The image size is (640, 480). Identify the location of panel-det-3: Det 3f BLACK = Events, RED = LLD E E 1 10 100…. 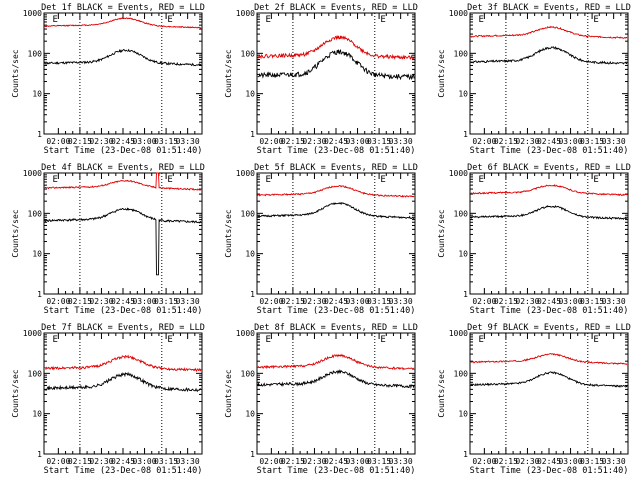
(534, 79).